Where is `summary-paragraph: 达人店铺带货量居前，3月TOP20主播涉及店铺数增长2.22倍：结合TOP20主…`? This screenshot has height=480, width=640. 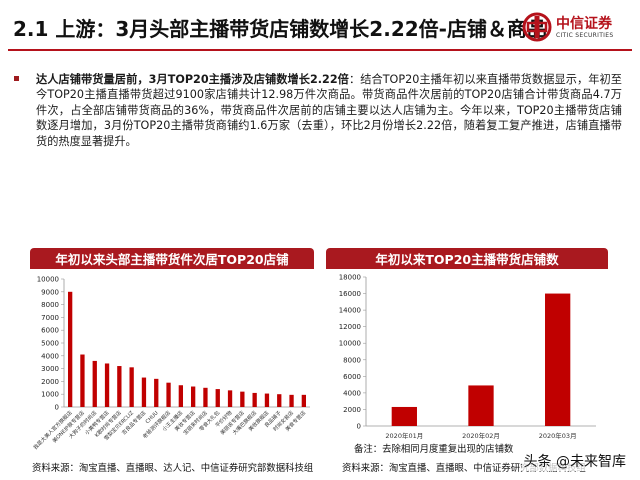 summary-paragraph: 达人店铺带货量居前，3月TOP20主播涉及店铺数增长2.22倍：结合TOP20主… is located at coordinates (329, 110).